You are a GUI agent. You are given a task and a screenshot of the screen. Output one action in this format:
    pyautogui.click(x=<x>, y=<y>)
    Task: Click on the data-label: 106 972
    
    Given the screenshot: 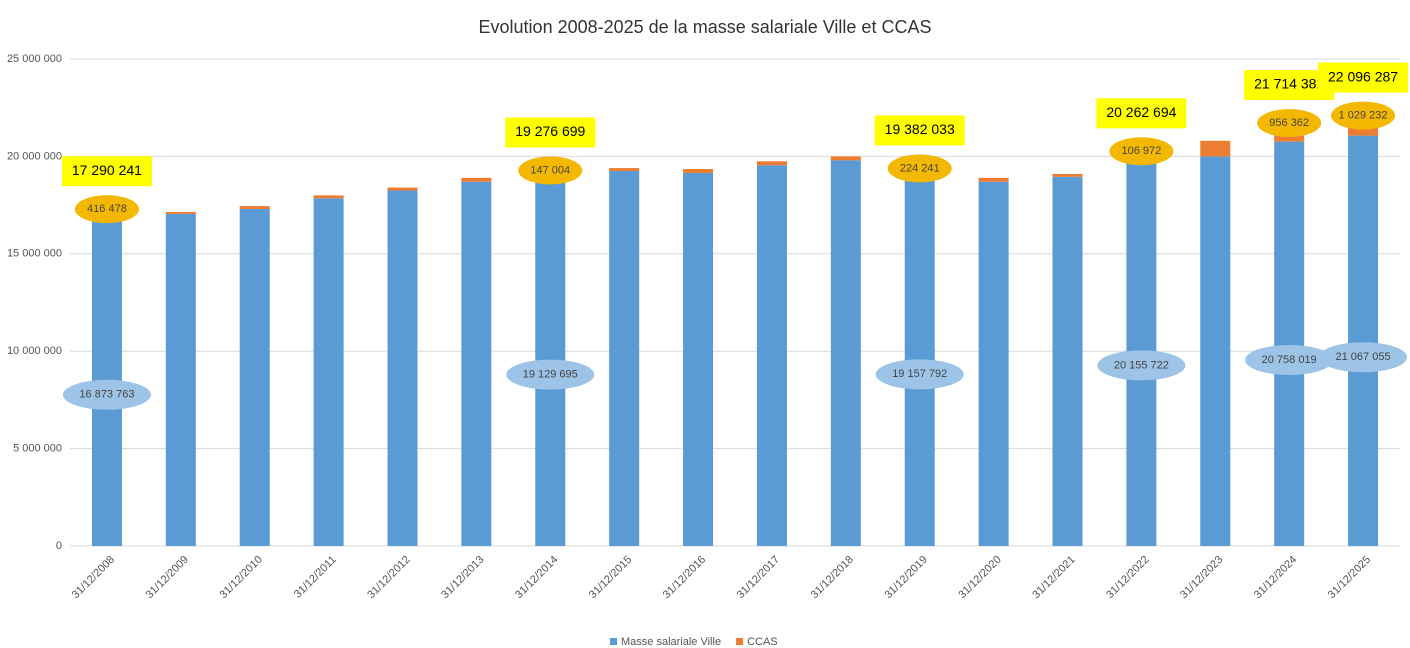 What is the action you would take?
    pyautogui.click(x=1142, y=151)
    